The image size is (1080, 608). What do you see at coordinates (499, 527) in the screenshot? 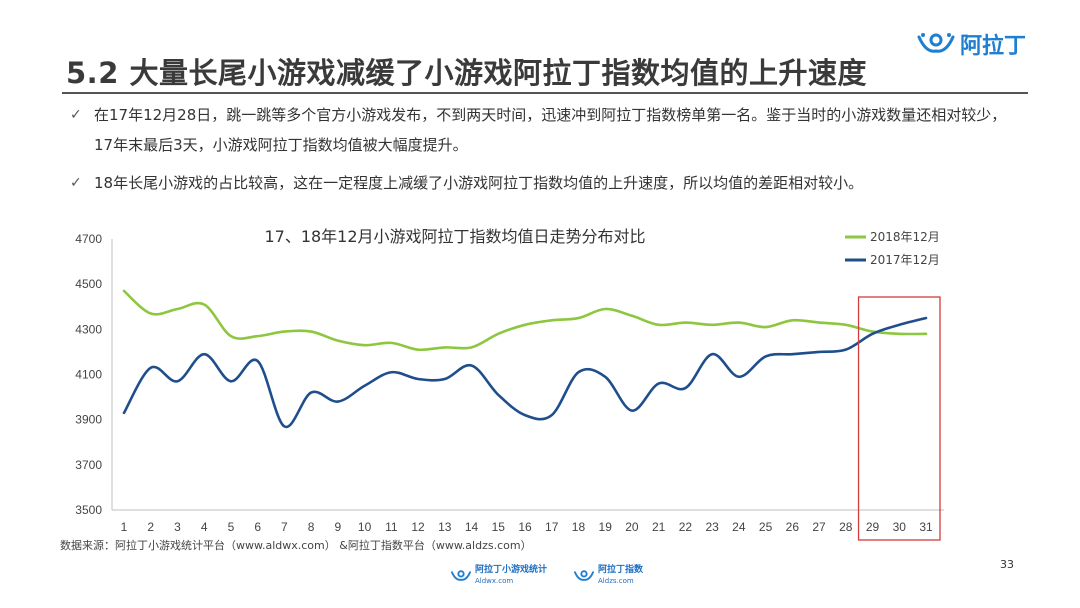
I see `x-tick-label: 15` at bounding box center [499, 527].